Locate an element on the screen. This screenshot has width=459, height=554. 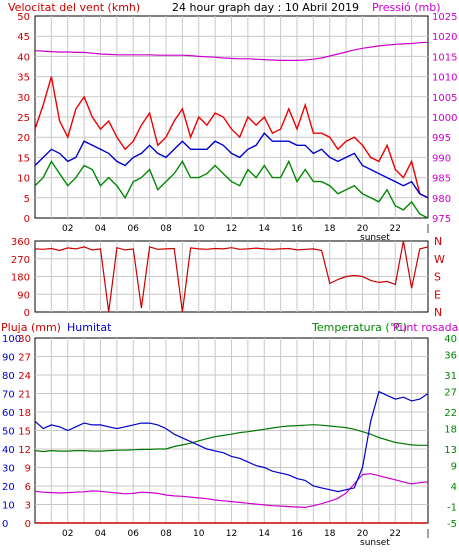
rain-tick: 12 is located at coordinates (24, 450).